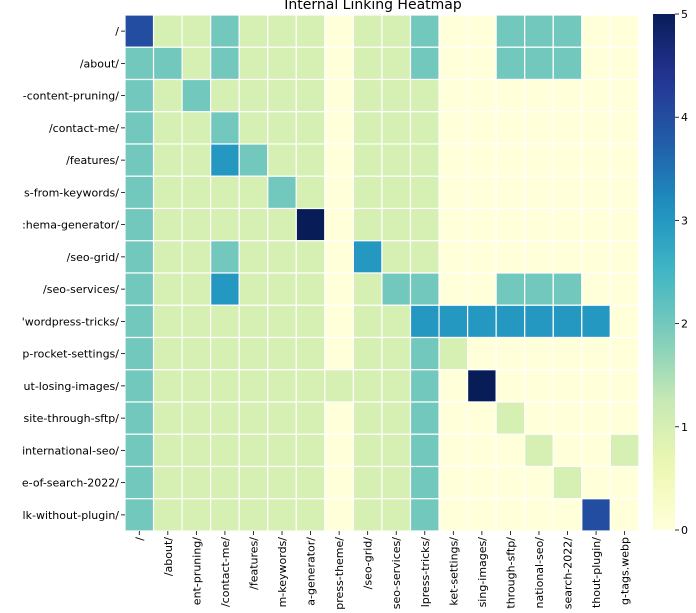  What do you see at coordinates (684, 117) in the screenshot?
I see `colorbar-tick-label: 4` at bounding box center [684, 117].